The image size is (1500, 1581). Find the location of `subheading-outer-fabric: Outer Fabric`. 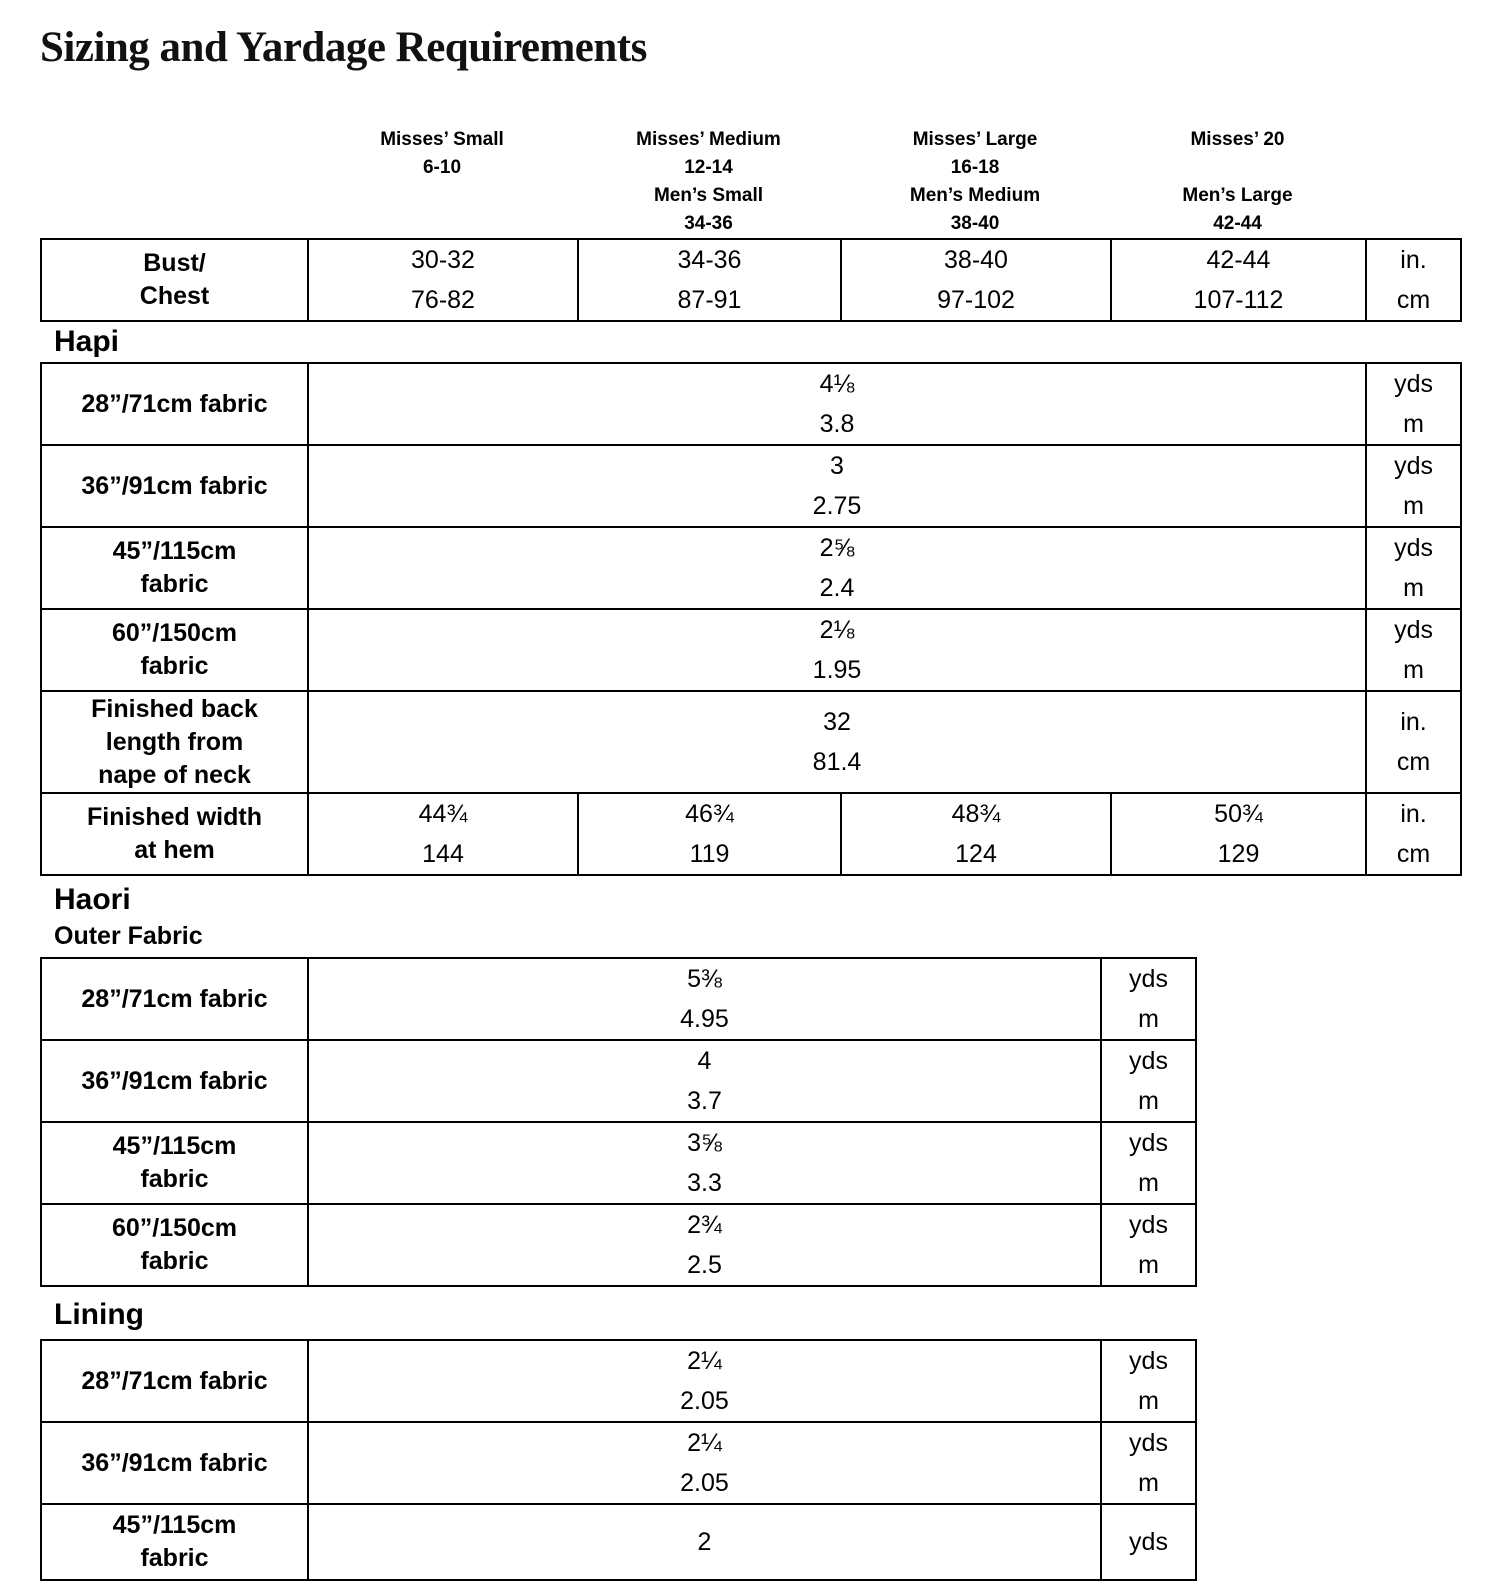

subheading-outer-fabric: Outer Fabric is located at coordinates (128, 936).